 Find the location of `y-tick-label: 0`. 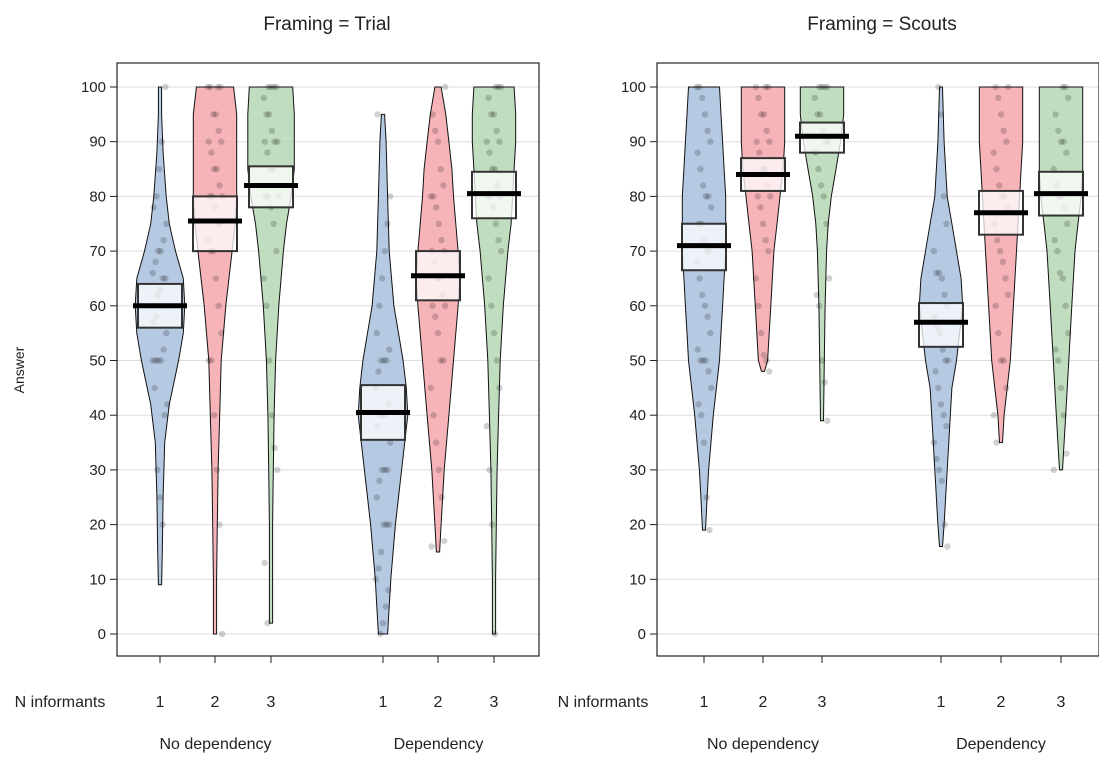

y-tick-label: 0 is located at coordinates (102, 634).